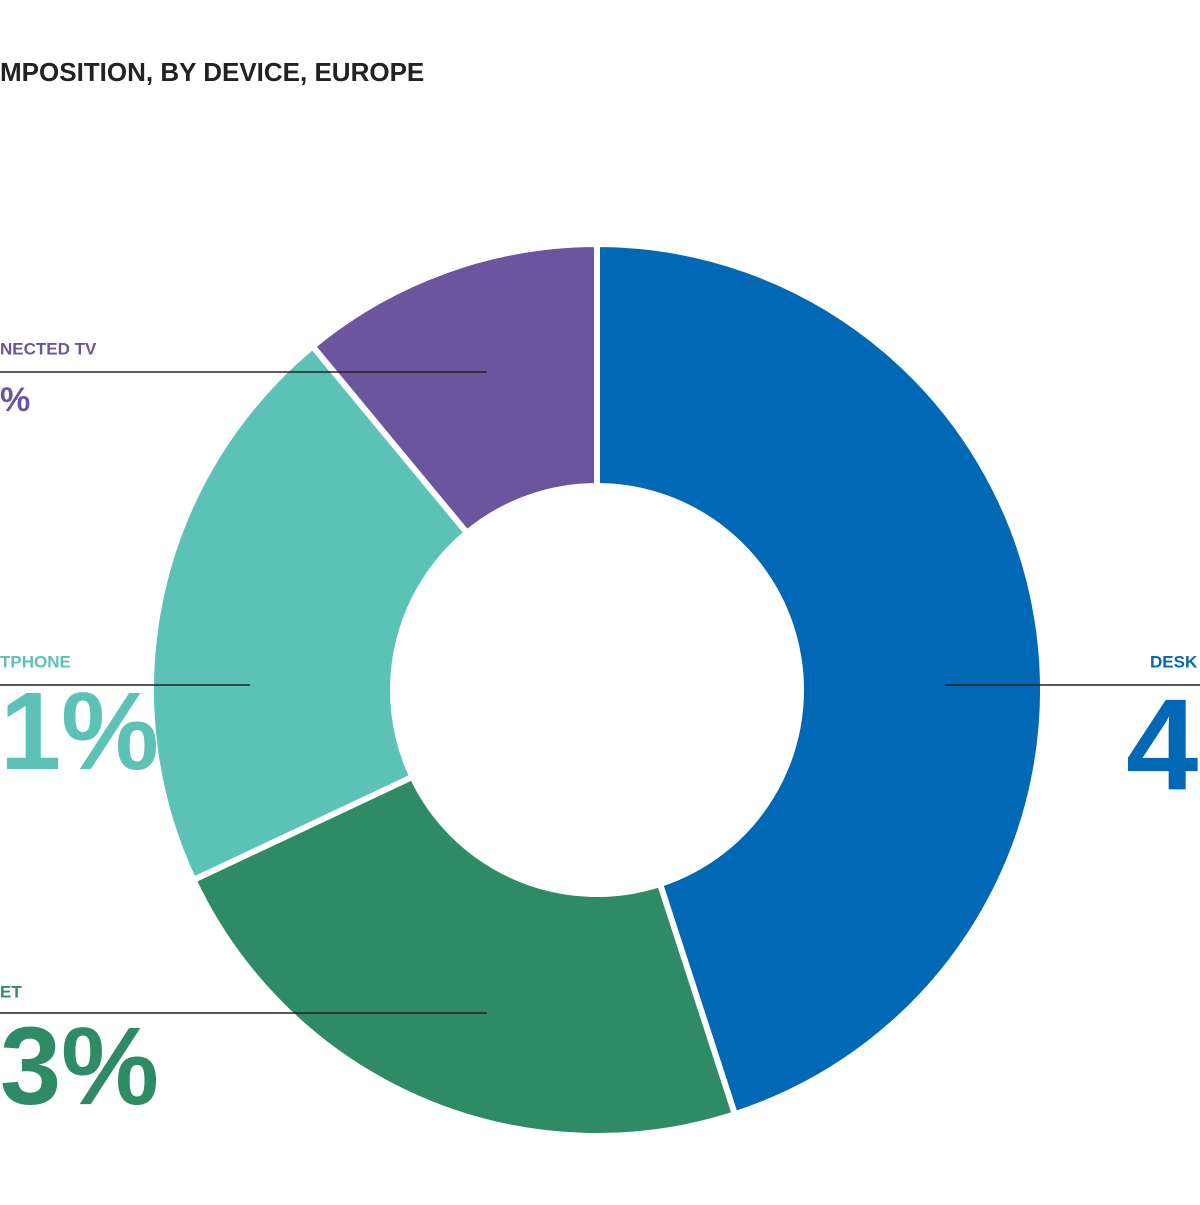 This screenshot has height=1205, width=1200. Describe the element at coordinates (1162, 744) in the screenshot. I see `value-label: 4` at that location.